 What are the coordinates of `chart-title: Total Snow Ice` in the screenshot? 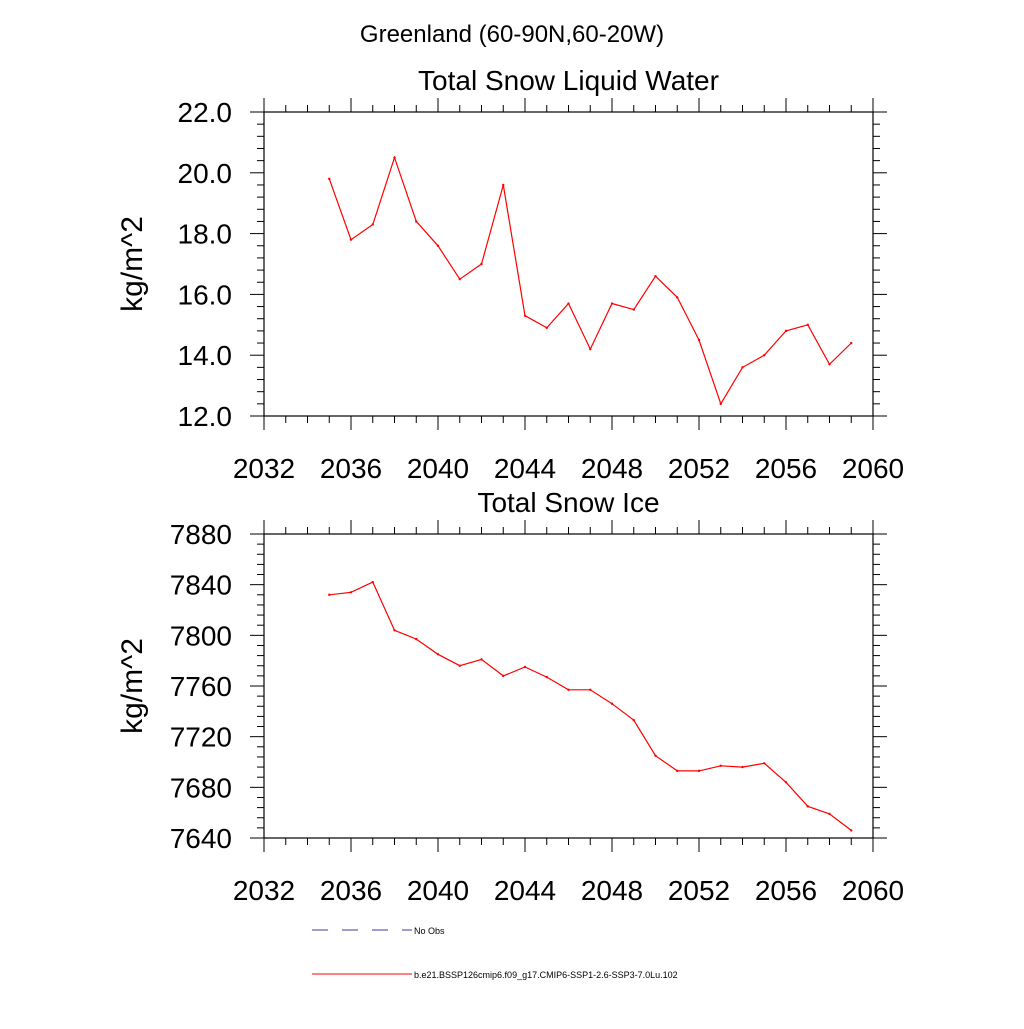 It's located at (568, 502).